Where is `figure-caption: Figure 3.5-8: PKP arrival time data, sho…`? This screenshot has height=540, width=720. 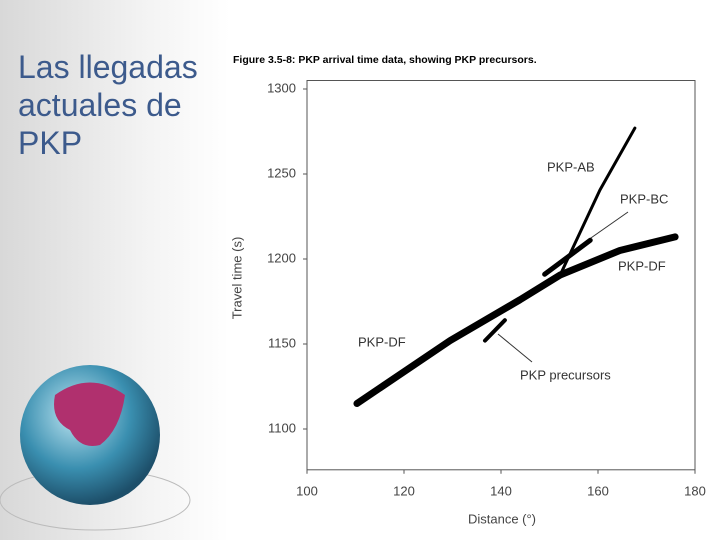
figure-caption: Figure 3.5-8: PKP arrival time data, sho… is located at coordinates (385, 60).